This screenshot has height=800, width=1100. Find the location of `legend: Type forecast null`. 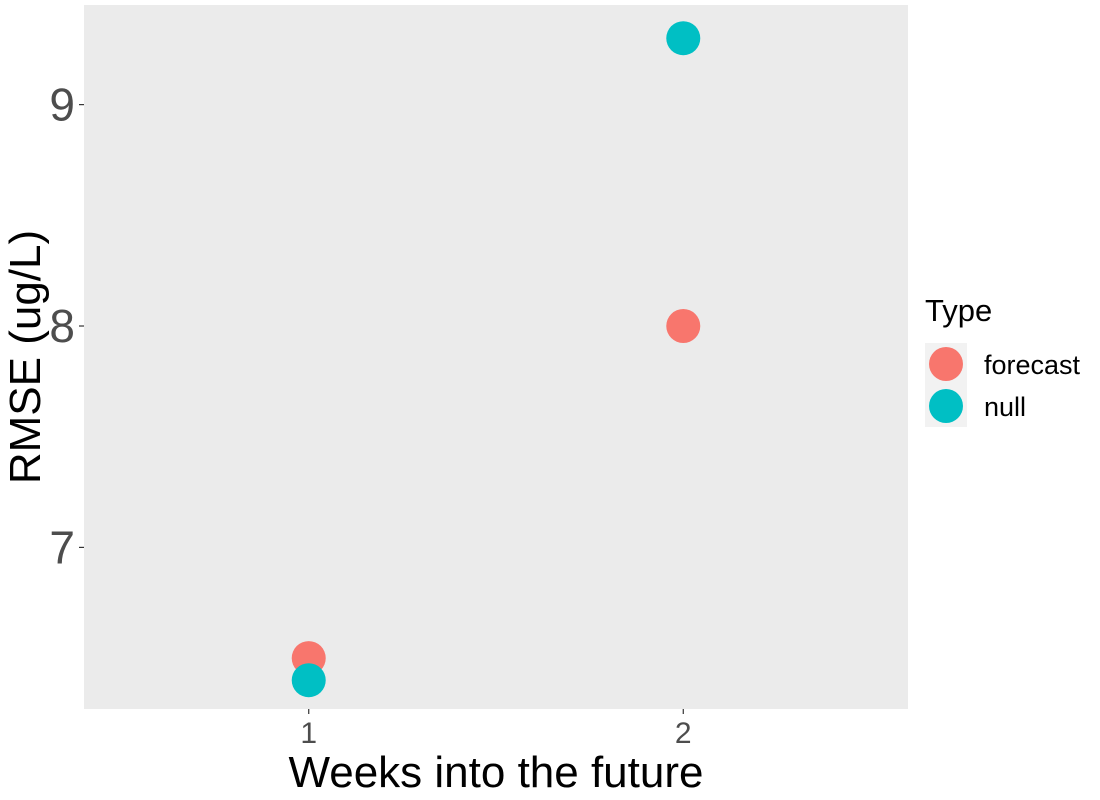

legend: Type forecast null is located at coordinates (1003, 360).